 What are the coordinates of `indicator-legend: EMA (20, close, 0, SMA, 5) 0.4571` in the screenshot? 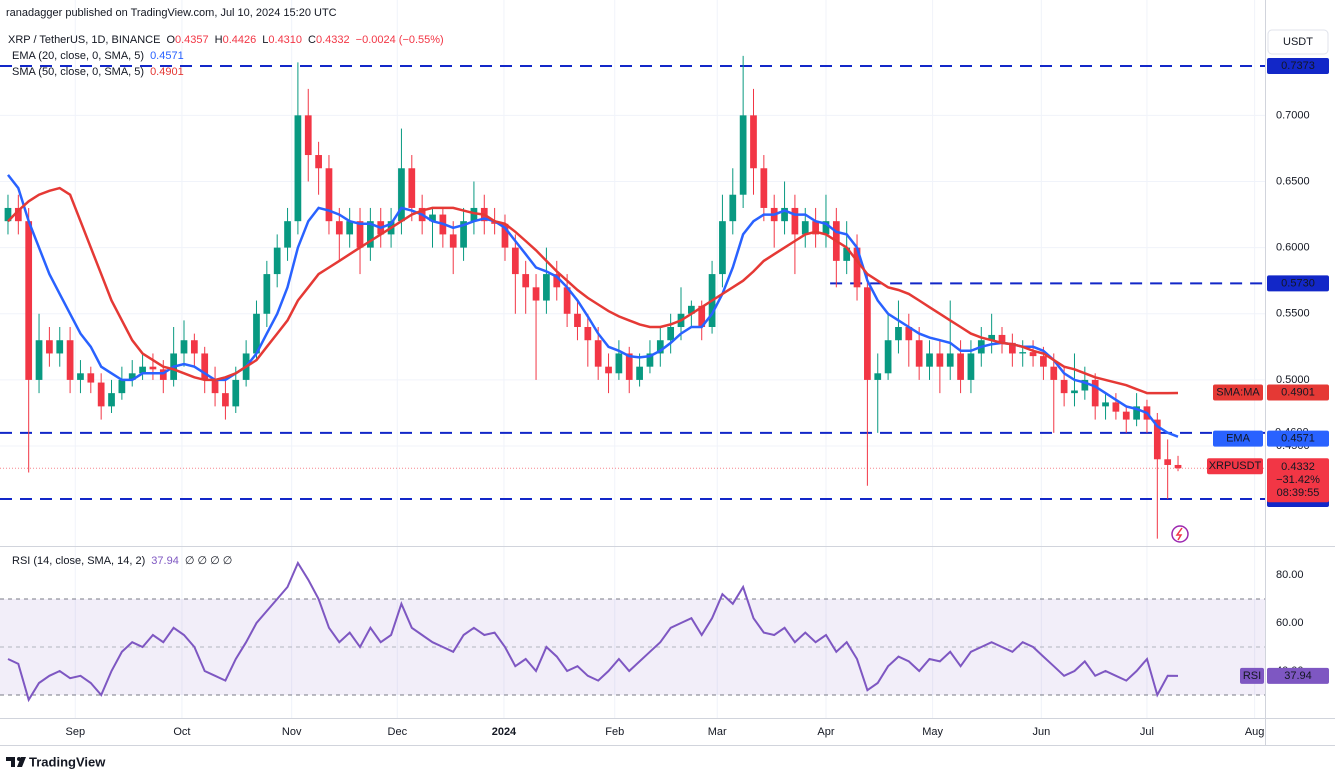 It's located at (98, 56).